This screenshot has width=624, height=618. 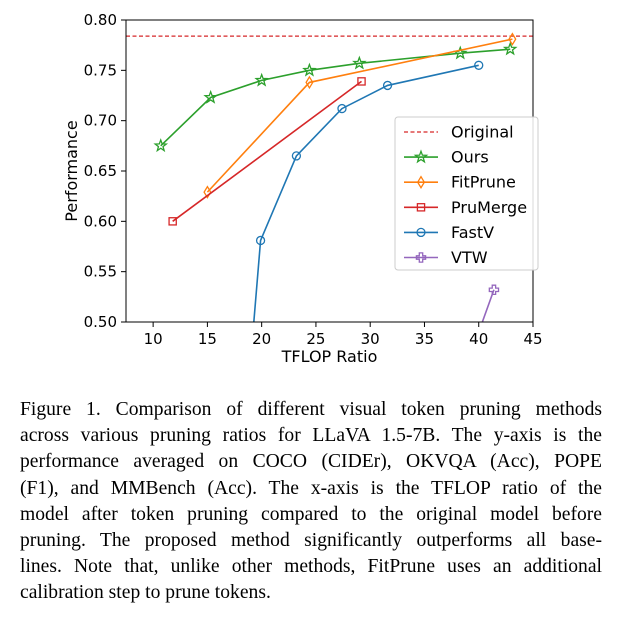 I want to click on series-line-ours, so click(x=335, y=97).